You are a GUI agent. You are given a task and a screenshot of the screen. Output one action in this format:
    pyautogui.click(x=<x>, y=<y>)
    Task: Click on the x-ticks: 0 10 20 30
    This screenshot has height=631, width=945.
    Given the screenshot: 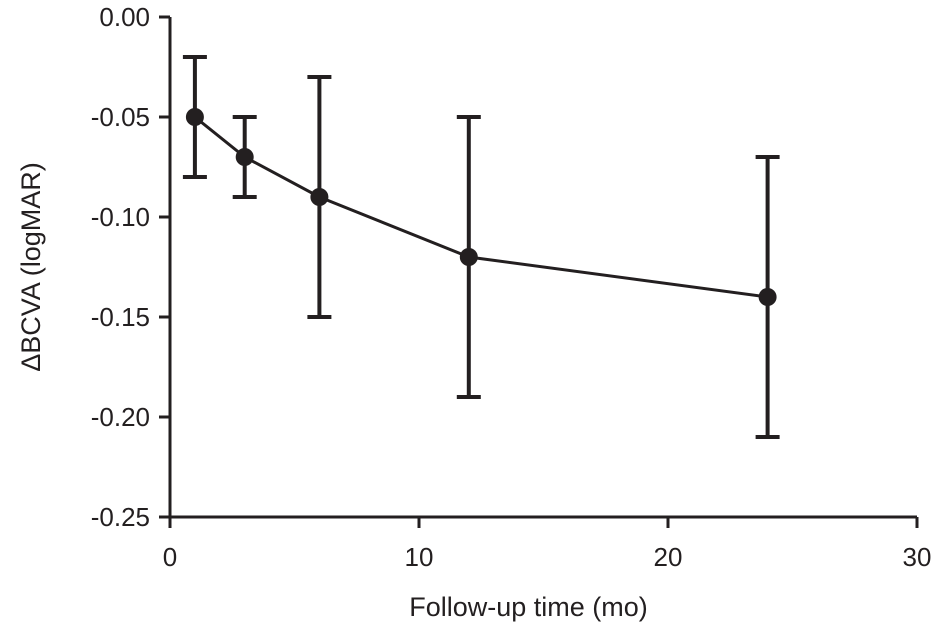 What is the action you would take?
    pyautogui.click(x=547, y=544)
    